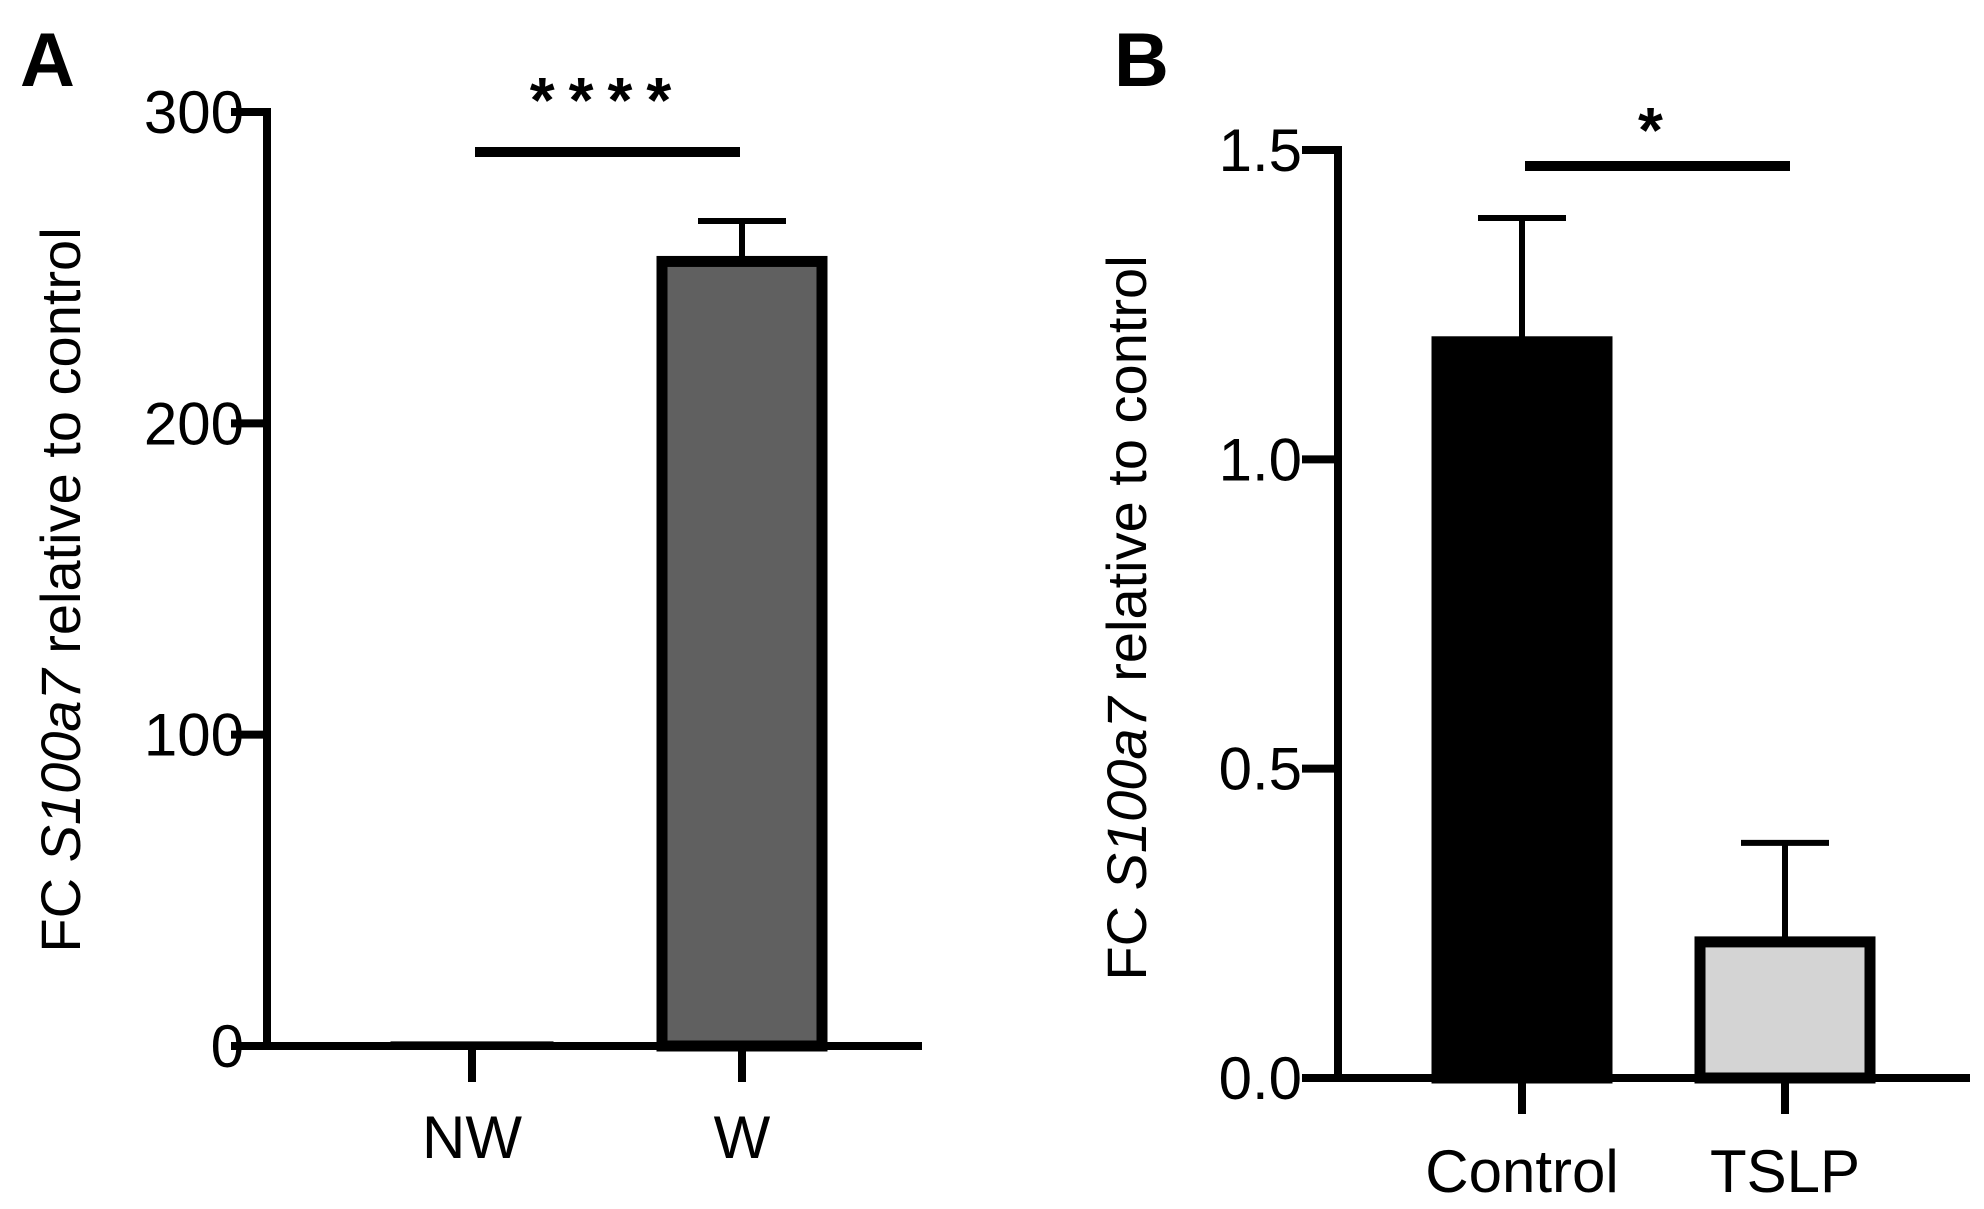 The image size is (1984, 1209). What do you see at coordinates (1785, 890) in the screenshot?
I see `panel-b-error-bar-tslp` at bounding box center [1785, 890].